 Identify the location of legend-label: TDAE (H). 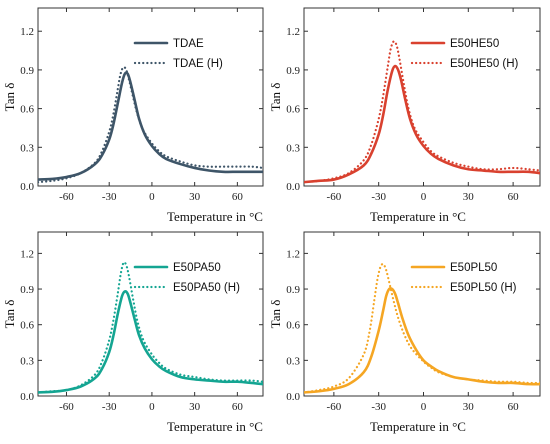
(198, 64).